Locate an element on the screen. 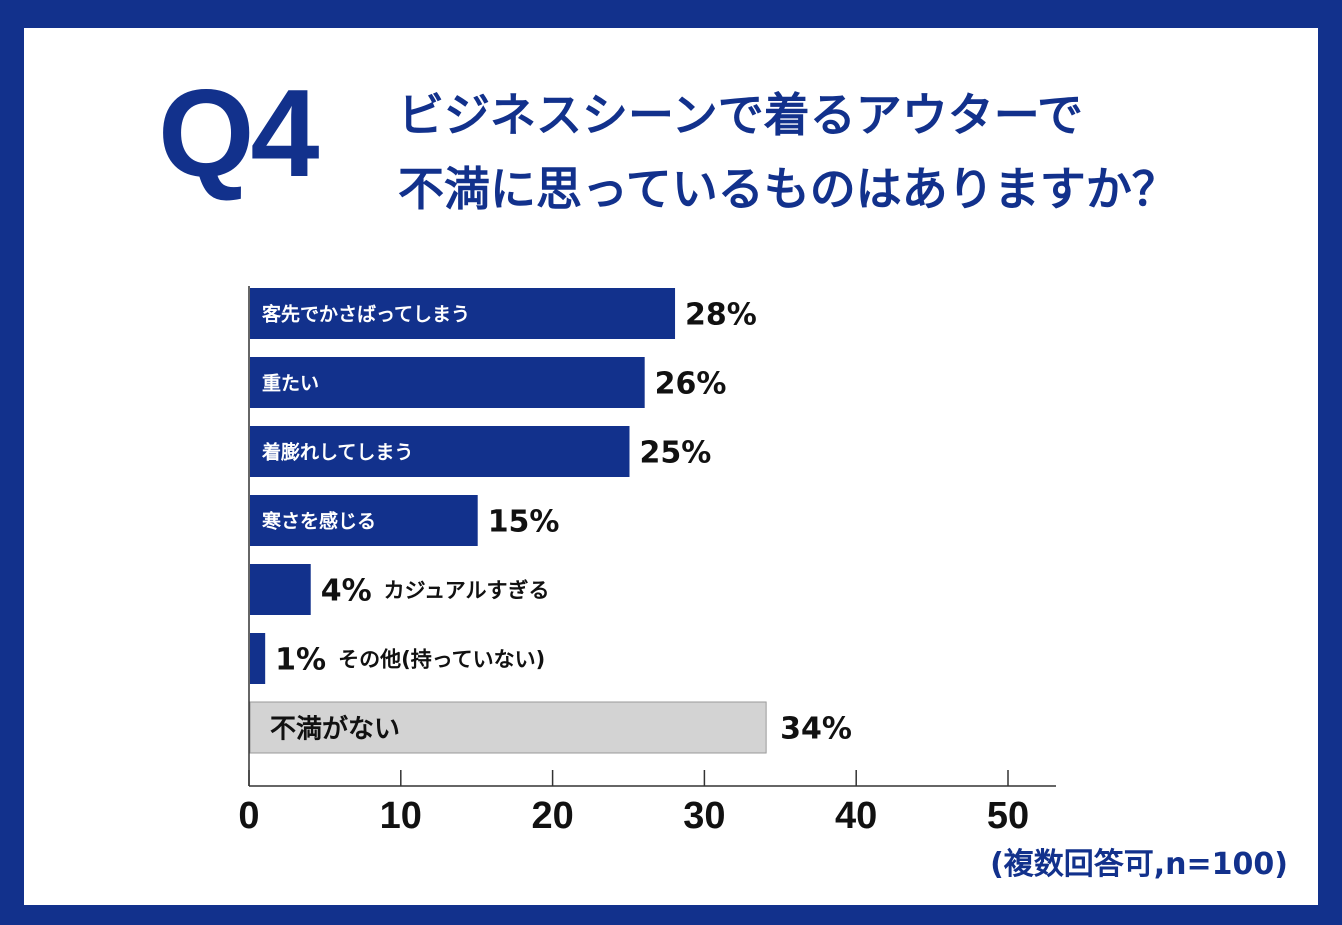  x-tick-label: 0 is located at coordinates (248, 816).